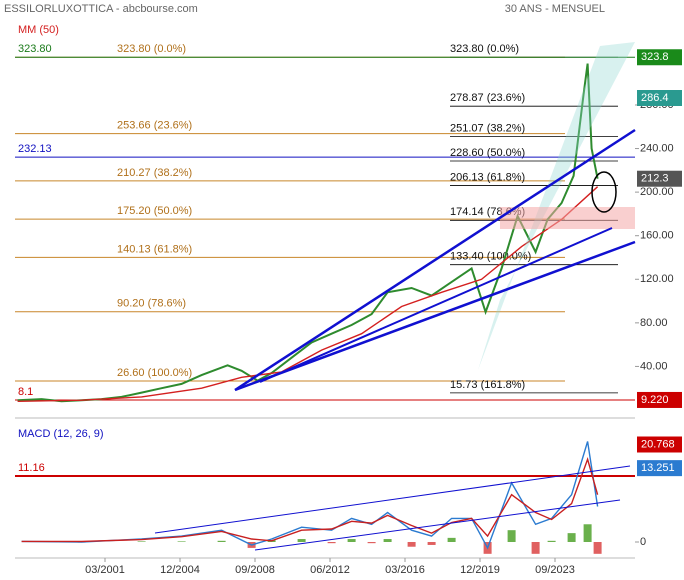  Describe the element at coordinates (154, 173) in the screenshot. I see `fib-label: 210.27 (38.2%)` at that location.